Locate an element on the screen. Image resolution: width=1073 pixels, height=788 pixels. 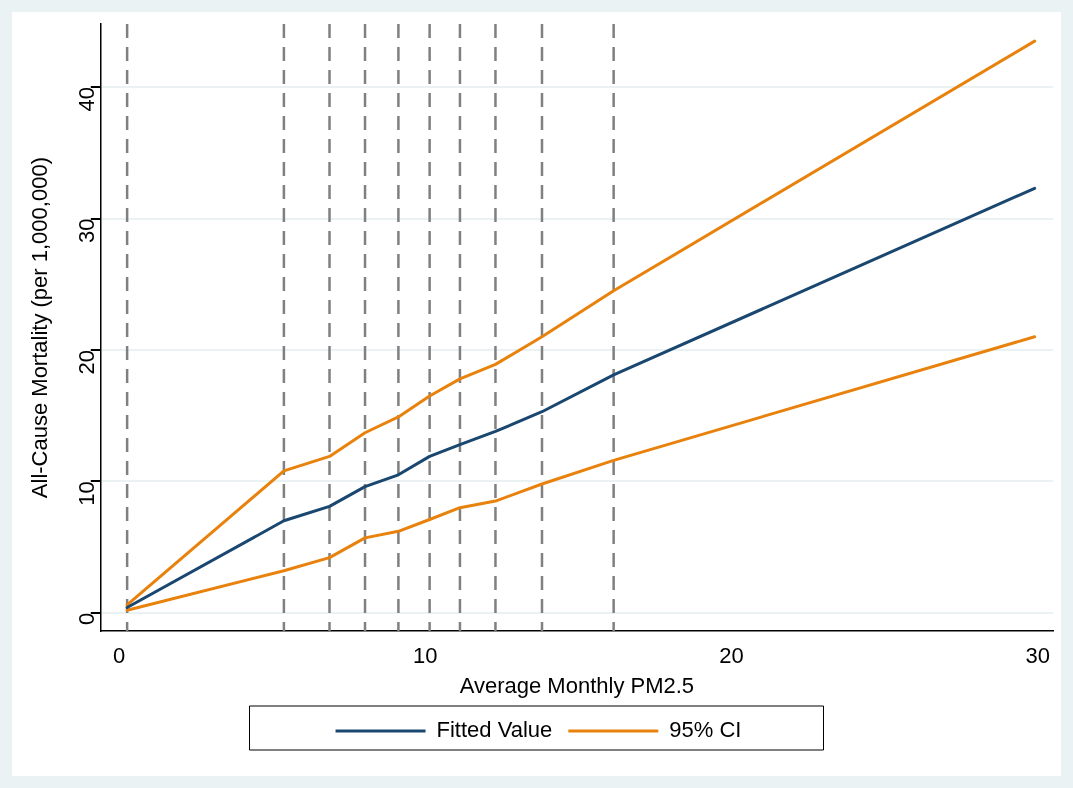
legend-label: Fitted Value is located at coordinates (494, 730).